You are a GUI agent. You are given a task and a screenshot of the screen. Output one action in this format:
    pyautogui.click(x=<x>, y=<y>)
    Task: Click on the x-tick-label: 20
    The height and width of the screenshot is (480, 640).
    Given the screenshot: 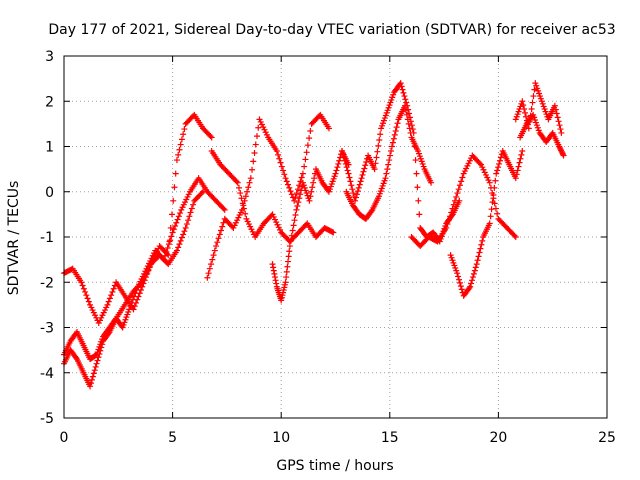 What is the action you would take?
    pyautogui.click(x=498, y=438)
    